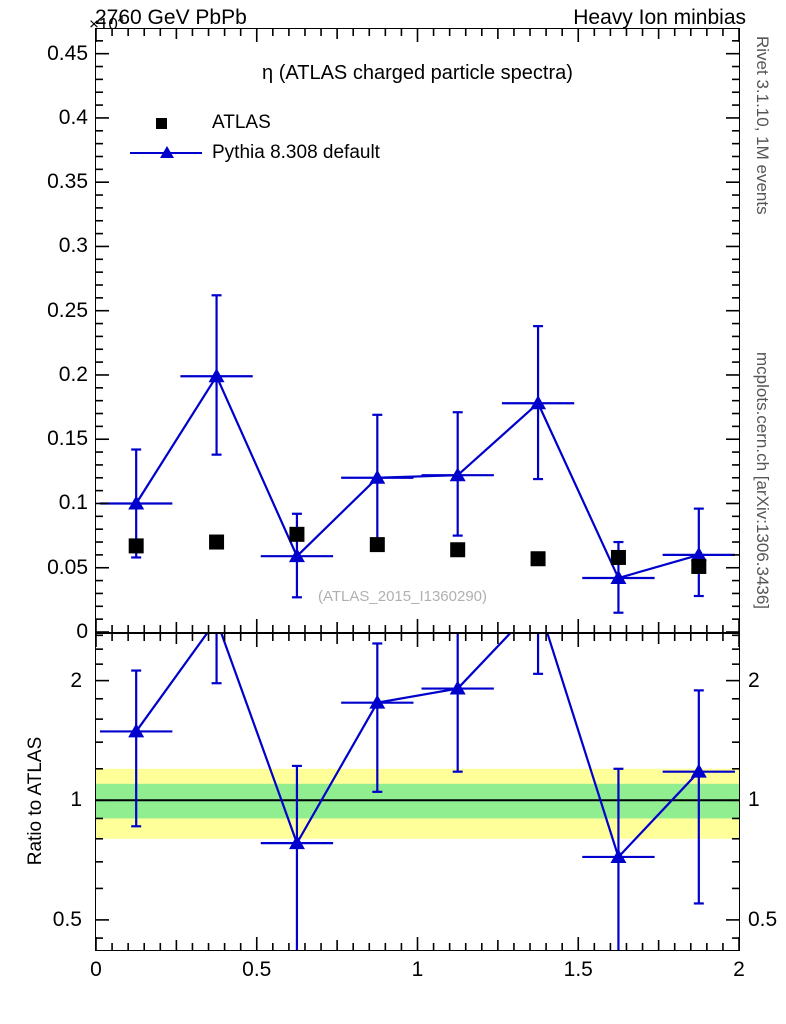  Describe the element at coordinates (763, 919) in the screenshot. I see `ratio-y-axis-tick-label-right: 0.5` at that location.